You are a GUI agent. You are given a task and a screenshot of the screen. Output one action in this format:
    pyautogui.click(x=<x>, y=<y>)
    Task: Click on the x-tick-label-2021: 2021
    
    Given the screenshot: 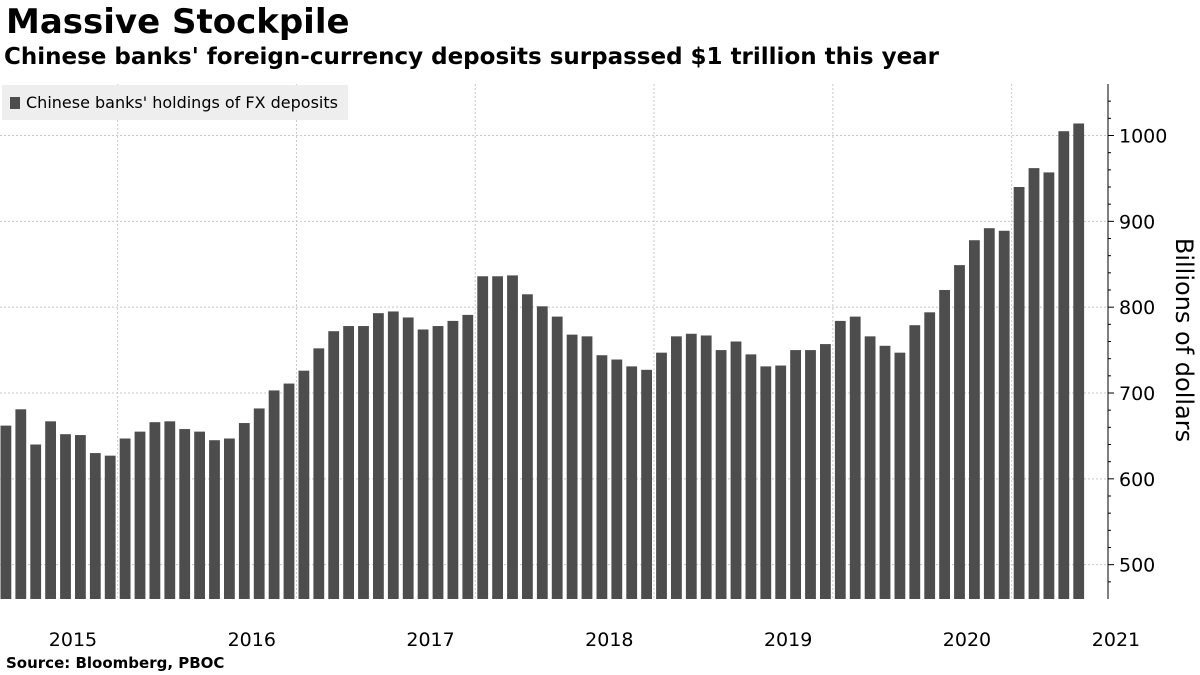 What is the action you would take?
    pyautogui.click(x=1116, y=640)
    